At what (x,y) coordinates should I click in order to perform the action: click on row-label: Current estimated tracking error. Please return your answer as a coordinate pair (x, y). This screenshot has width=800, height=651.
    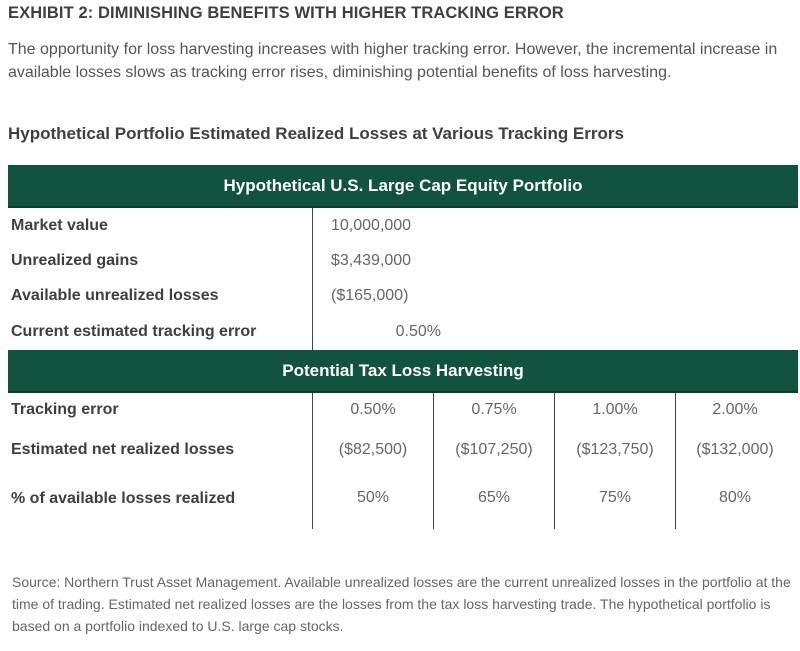
    Looking at the image, I should click on (160, 331).